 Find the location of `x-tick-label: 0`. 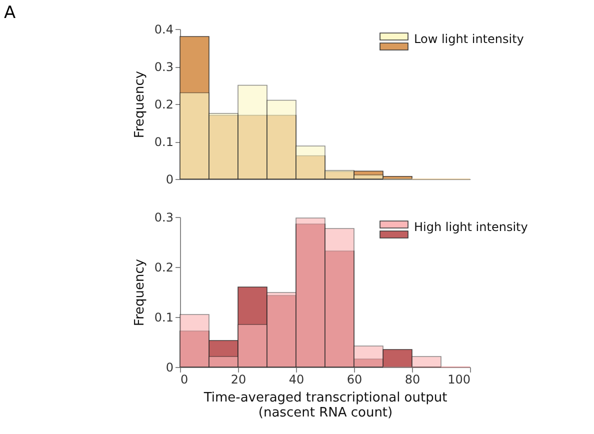

x-tick-label: 0 is located at coordinates (184, 379).